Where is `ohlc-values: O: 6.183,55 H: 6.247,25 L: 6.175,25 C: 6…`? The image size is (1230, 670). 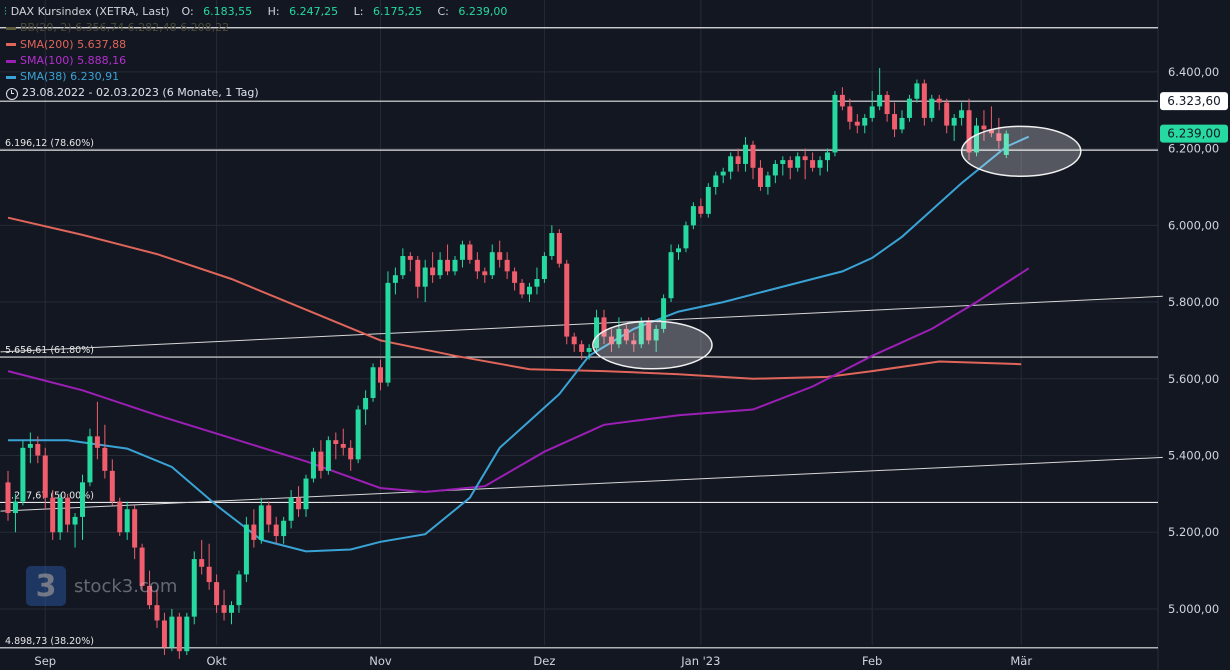
ohlc-values: O: 6.183,55 H: 6.247,25 L: 6.175,25 C: 6… is located at coordinates (338, 12).